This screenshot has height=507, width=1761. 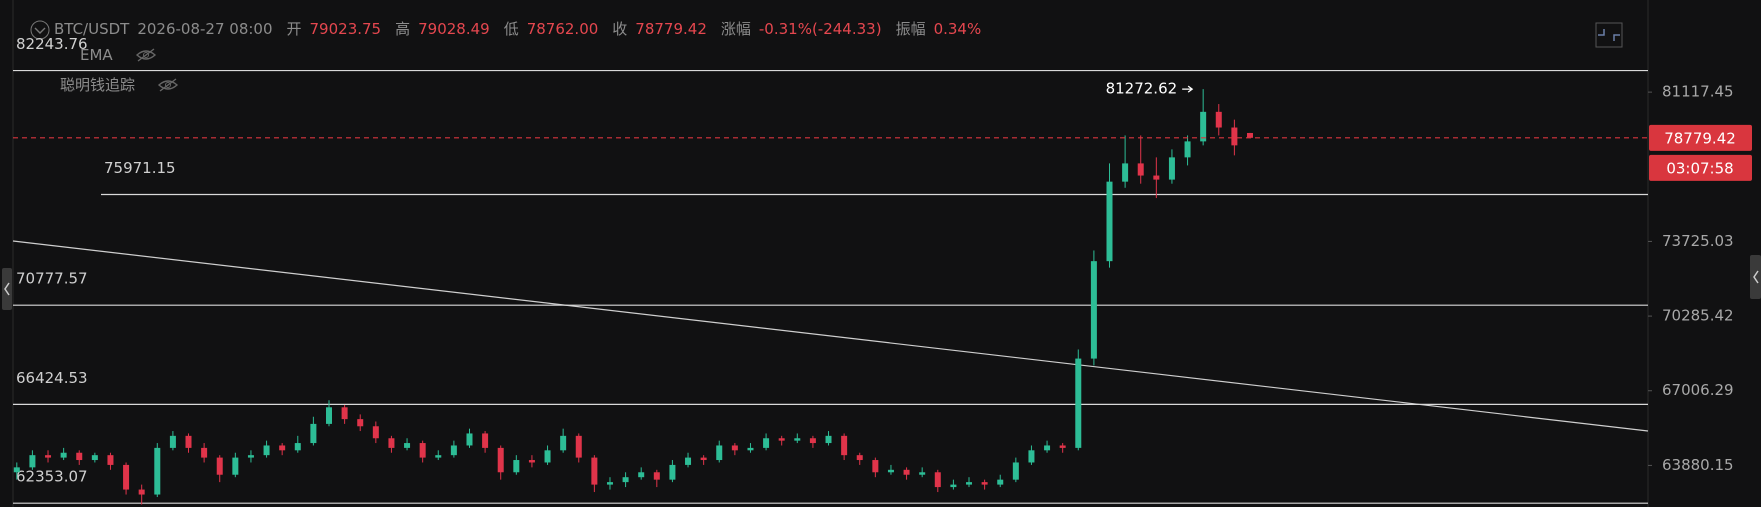 I want to click on field-value: 79028.49, so click(x=454, y=28).